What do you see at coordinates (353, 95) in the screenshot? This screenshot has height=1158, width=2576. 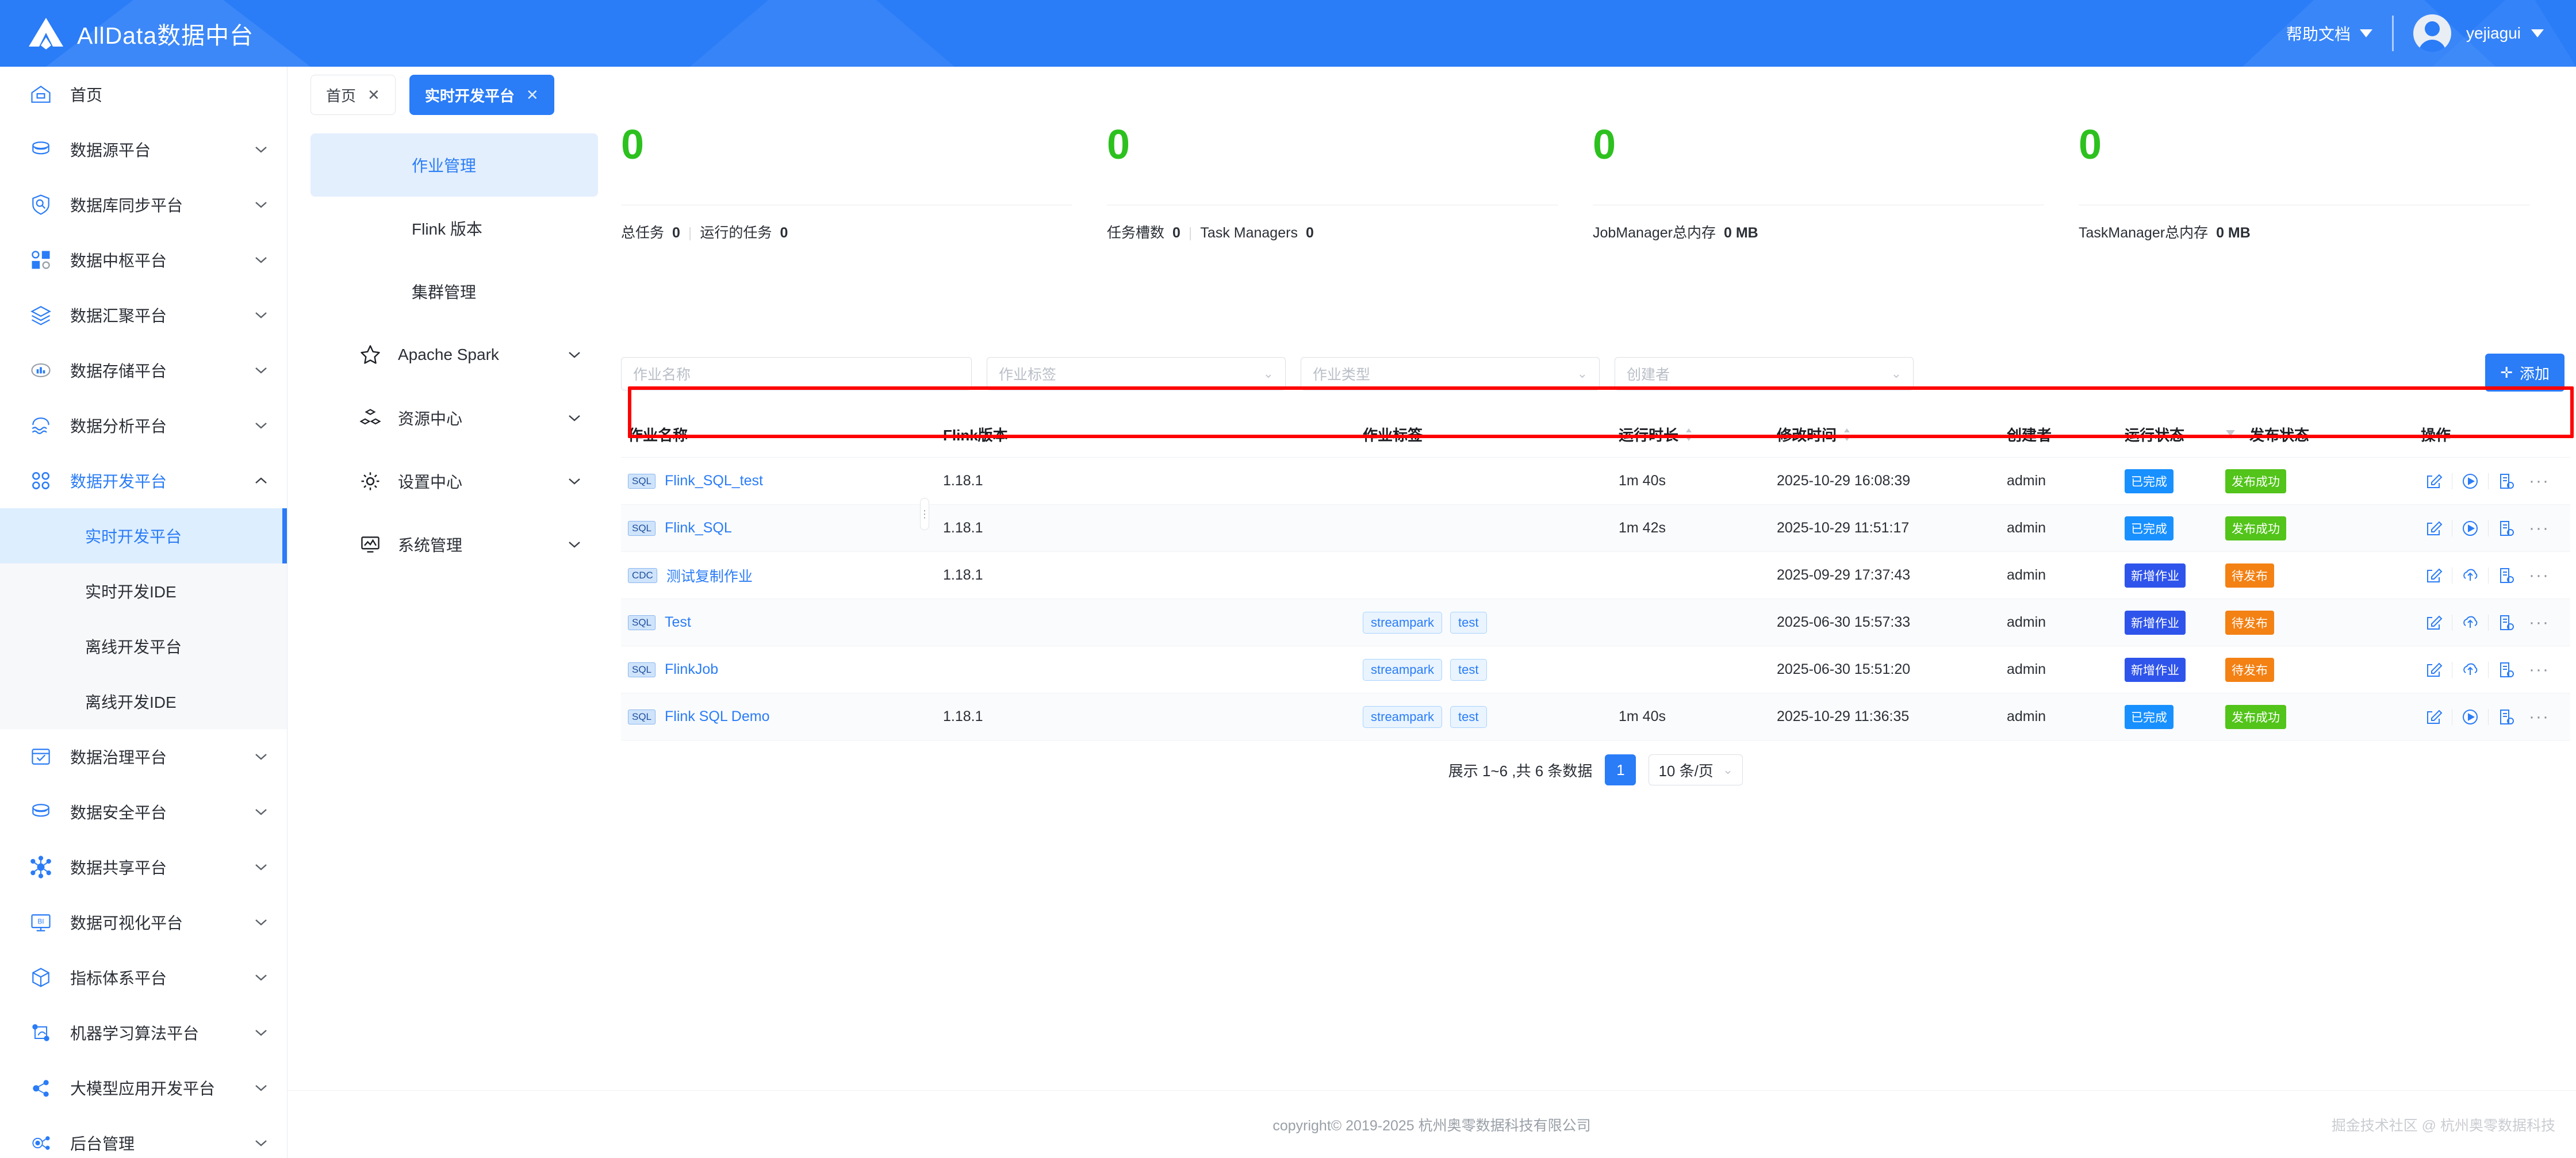 I see `tab-home: 首页 ✕` at bounding box center [353, 95].